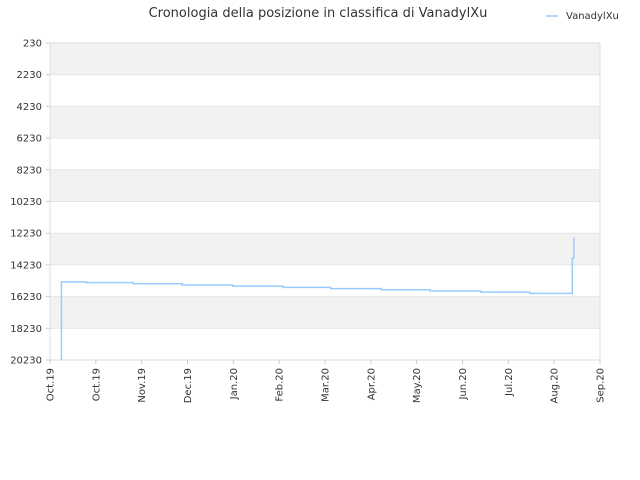 The image size is (640, 480). What do you see at coordinates (26, 329) in the screenshot?
I see `y-tick-label: 18230` at bounding box center [26, 329].